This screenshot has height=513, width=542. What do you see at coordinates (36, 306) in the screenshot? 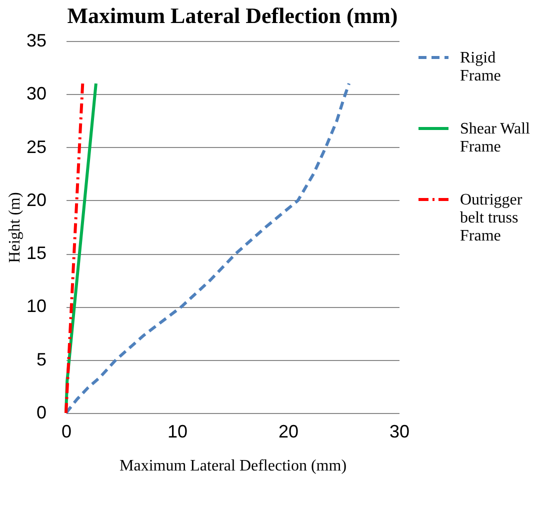
I see `y-tick-label: 10` at bounding box center [36, 306].